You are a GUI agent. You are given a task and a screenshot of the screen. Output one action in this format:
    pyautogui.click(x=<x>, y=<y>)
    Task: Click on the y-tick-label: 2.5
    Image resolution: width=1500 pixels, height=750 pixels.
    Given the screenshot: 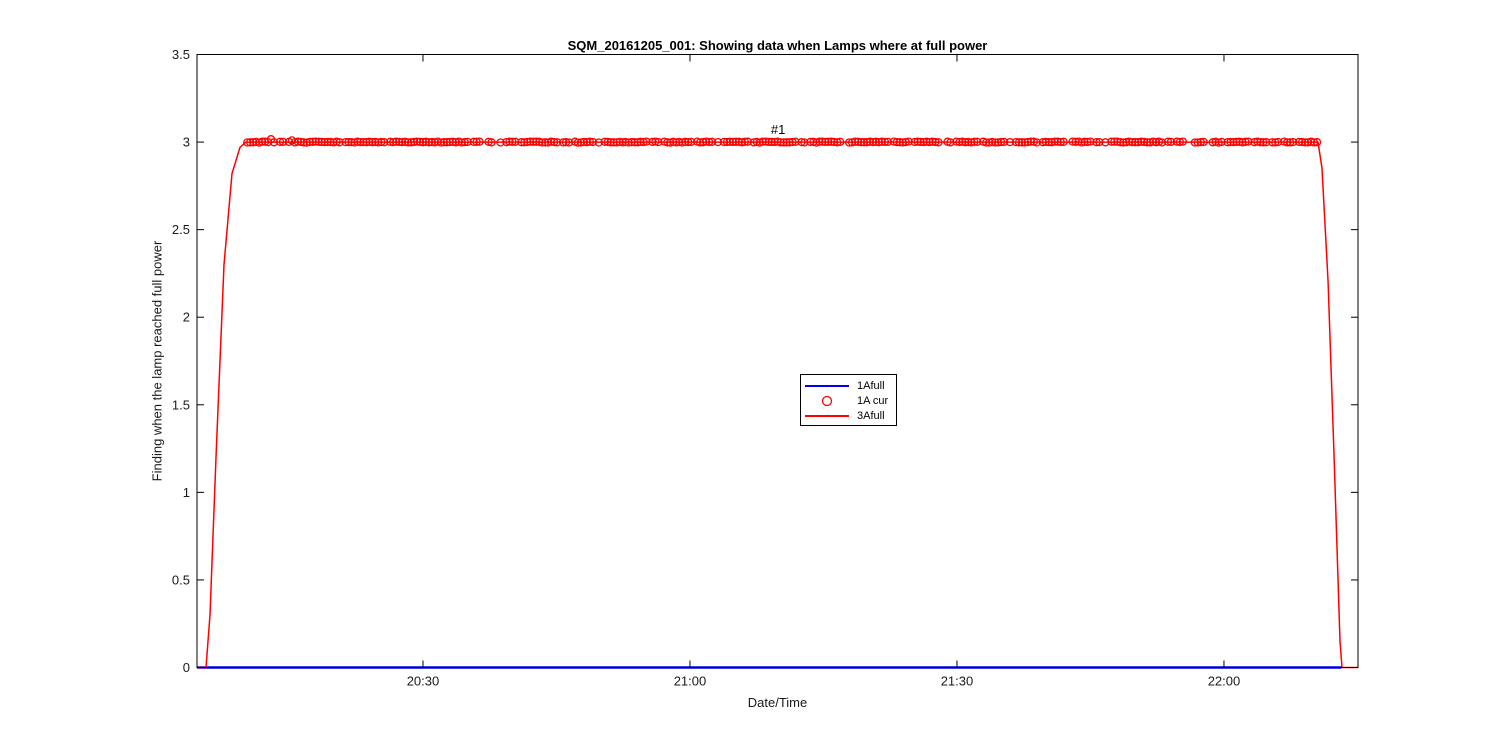 What is the action you would take?
    pyautogui.click(x=181, y=229)
    